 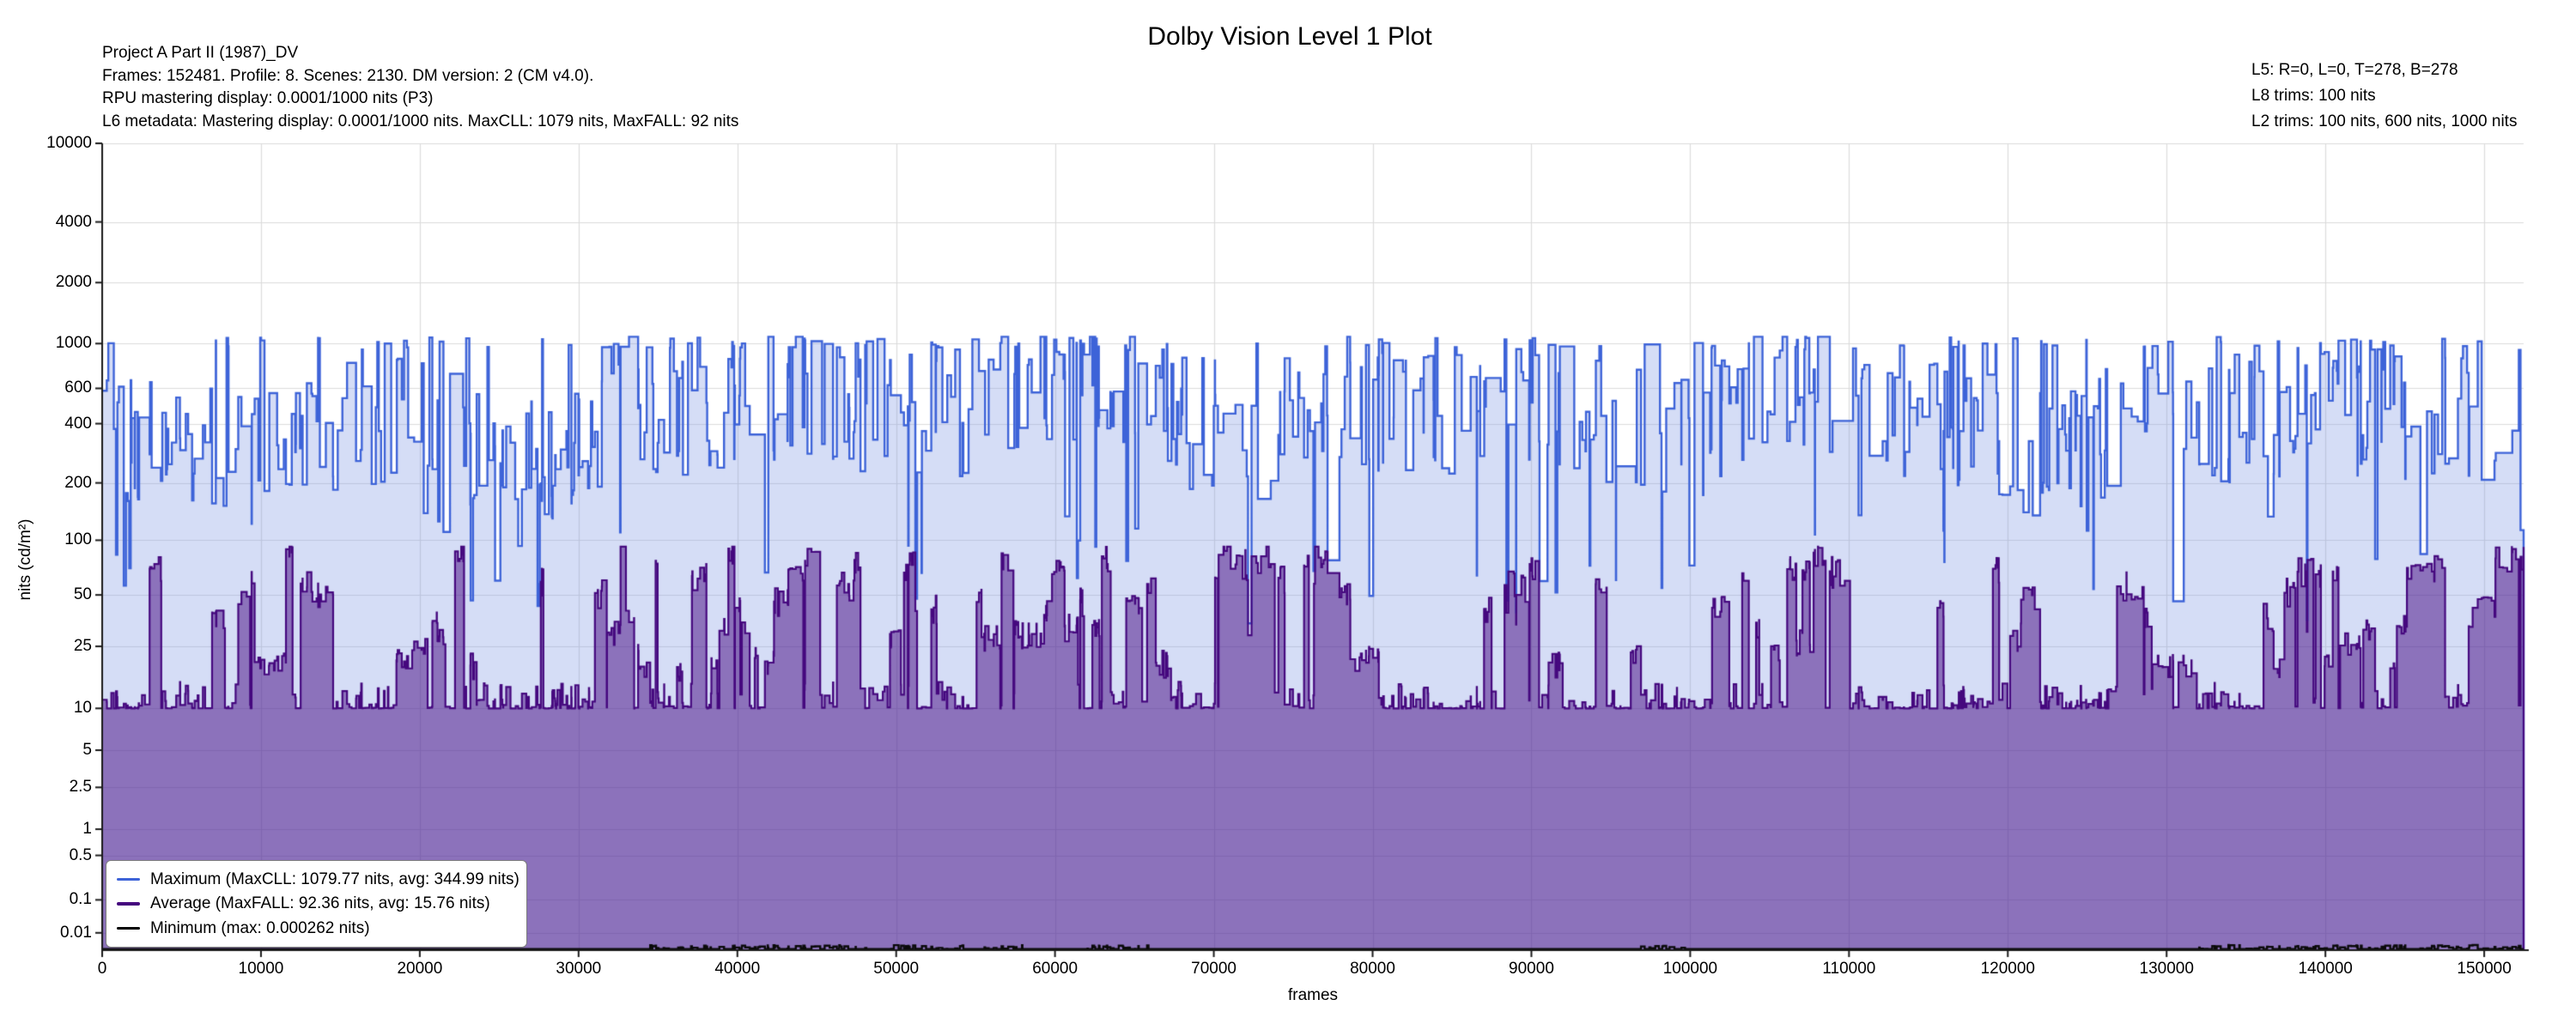 What do you see at coordinates (80, 854) in the screenshot?
I see `y-tick-label: 0.5` at bounding box center [80, 854].